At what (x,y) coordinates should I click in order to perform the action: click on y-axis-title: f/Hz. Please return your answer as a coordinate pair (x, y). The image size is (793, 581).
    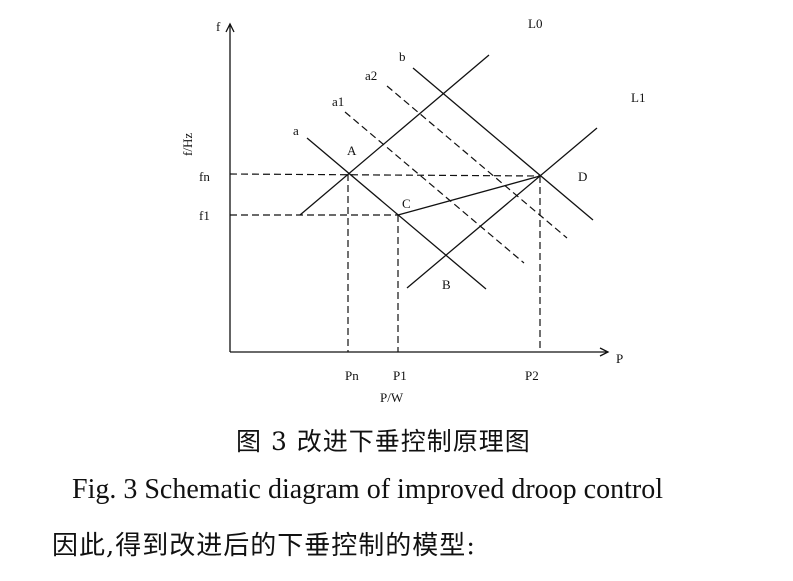
    Looking at the image, I should click on (187, 144).